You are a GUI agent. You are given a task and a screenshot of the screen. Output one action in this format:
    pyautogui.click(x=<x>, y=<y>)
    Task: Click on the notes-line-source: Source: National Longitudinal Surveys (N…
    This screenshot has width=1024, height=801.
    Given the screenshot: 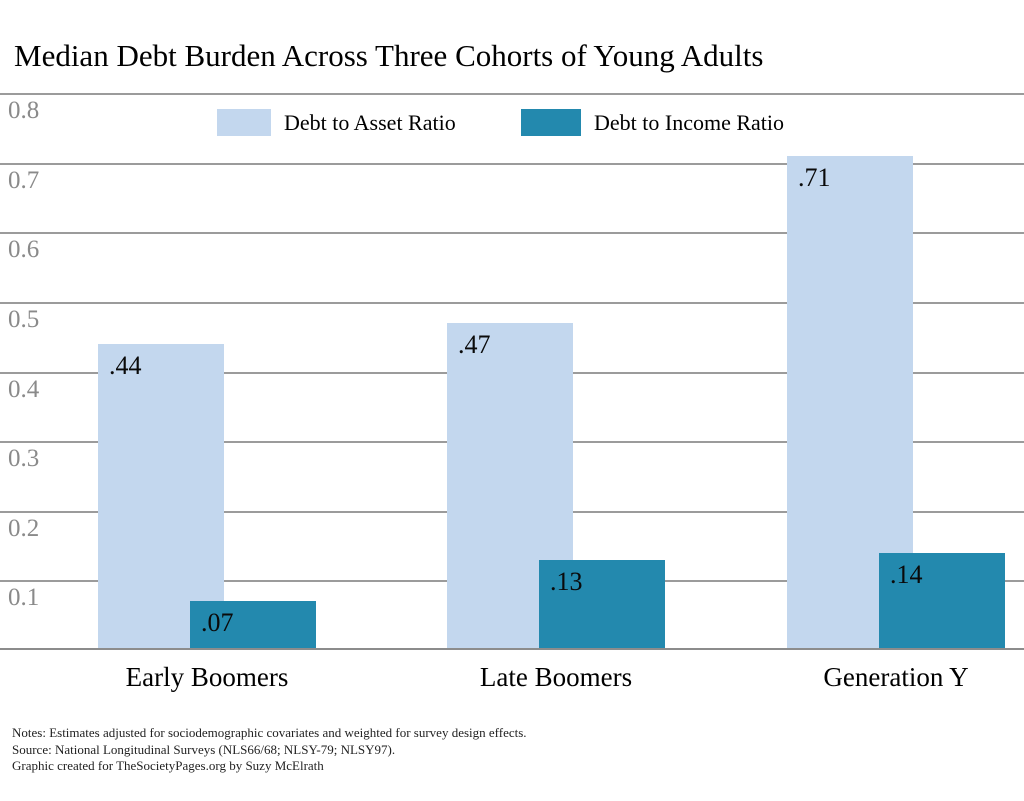 What is the action you would take?
    pyautogui.click(x=204, y=749)
    